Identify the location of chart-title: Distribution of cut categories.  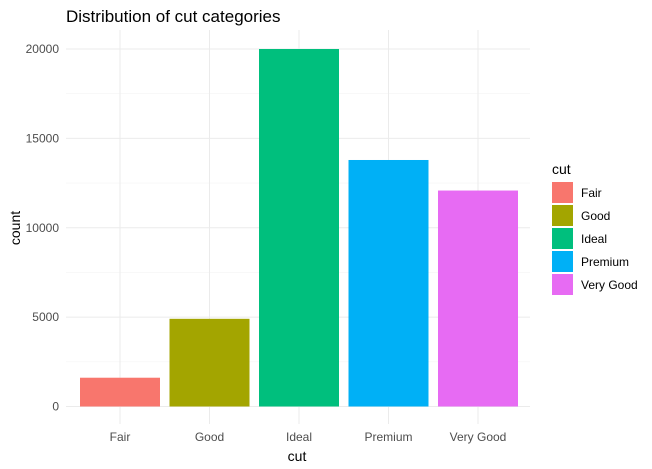
(173, 16).